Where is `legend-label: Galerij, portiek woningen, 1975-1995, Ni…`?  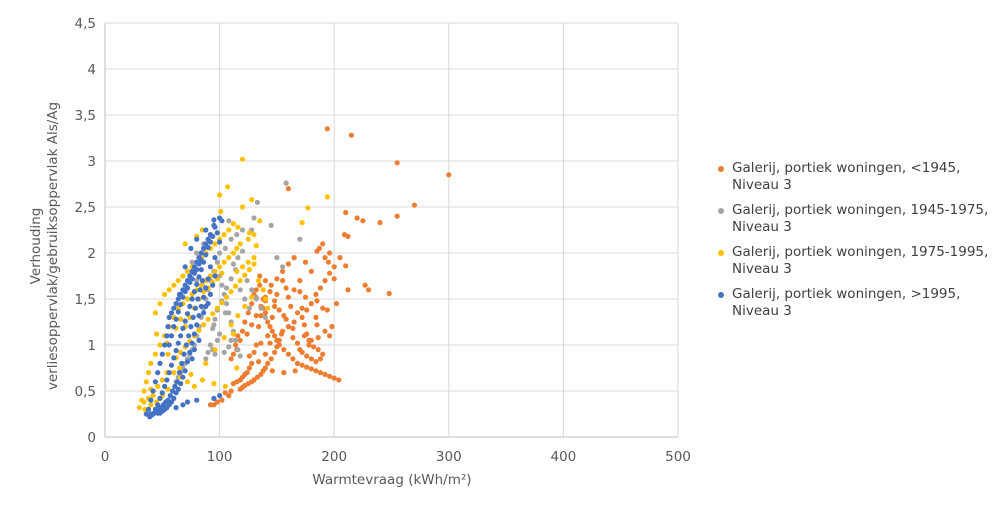
legend-label: Galerij, portiek woningen, 1975-1995, Ni… is located at coordinates (860, 260).